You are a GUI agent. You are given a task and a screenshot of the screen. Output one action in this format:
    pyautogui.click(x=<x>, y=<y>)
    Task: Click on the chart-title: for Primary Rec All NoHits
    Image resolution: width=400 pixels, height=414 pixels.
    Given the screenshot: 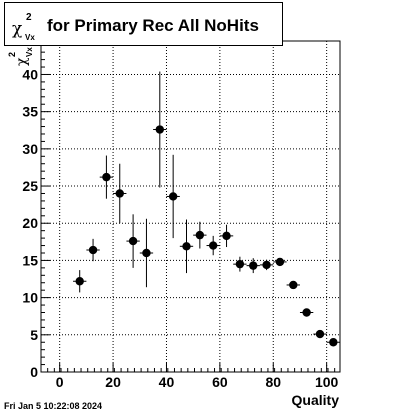 What is the action you would take?
    pyautogui.click(x=153, y=25)
    